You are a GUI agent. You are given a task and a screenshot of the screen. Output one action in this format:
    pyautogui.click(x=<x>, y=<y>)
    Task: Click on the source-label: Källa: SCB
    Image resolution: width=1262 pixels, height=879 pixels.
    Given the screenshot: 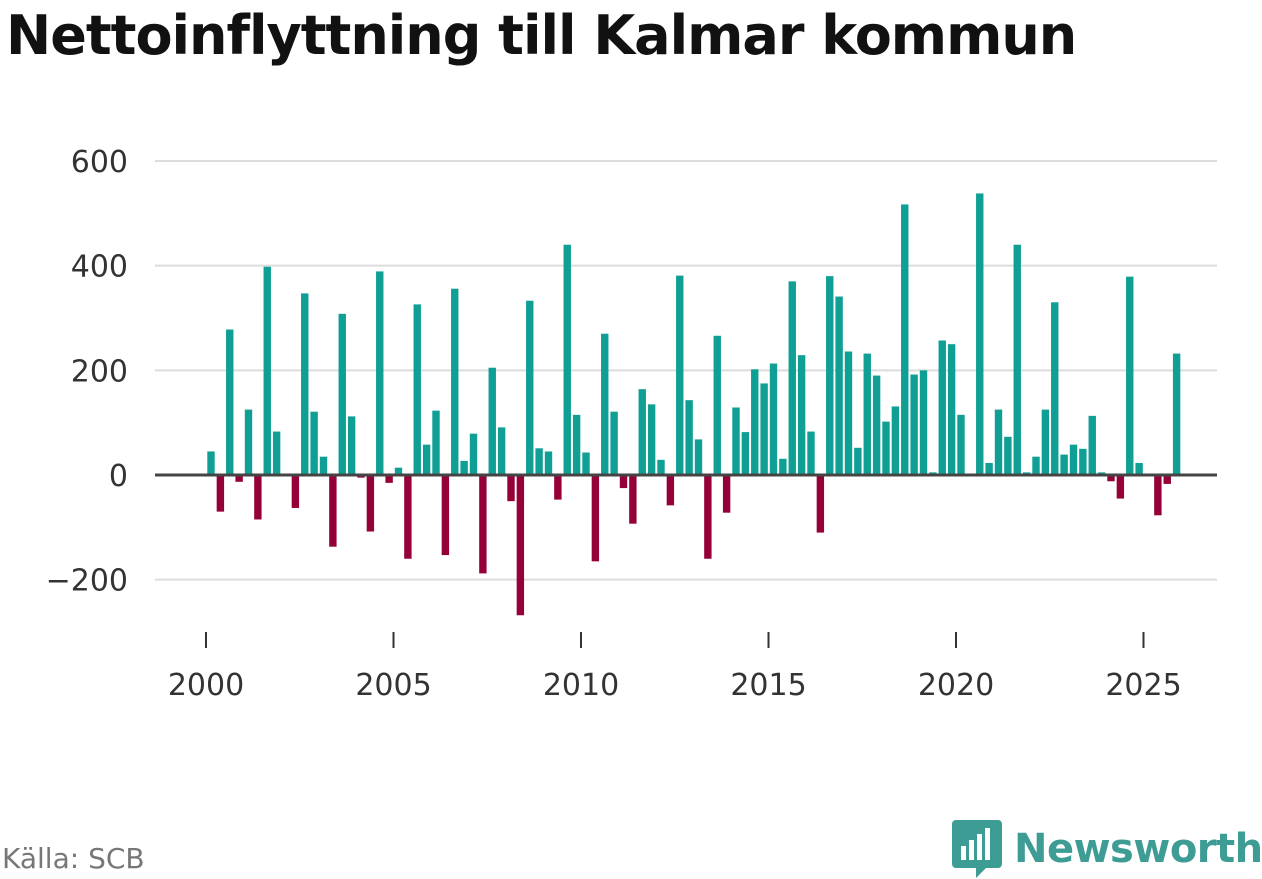 What is the action you would take?
    pyautogui.click(x=73, y=858)
    